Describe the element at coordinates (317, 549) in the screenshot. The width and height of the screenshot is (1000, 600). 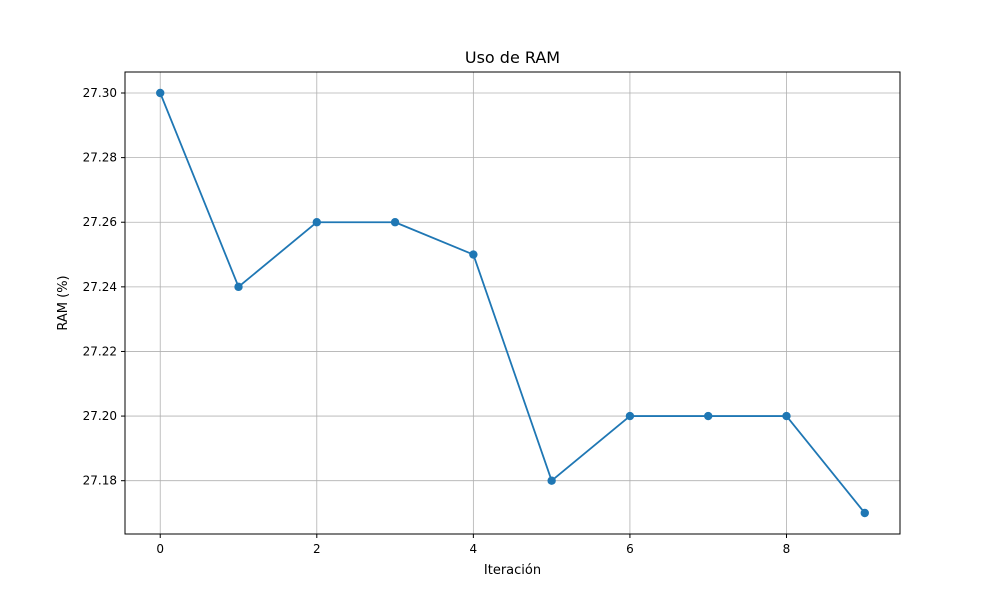
I see `x-tick-label: 2` at that location.